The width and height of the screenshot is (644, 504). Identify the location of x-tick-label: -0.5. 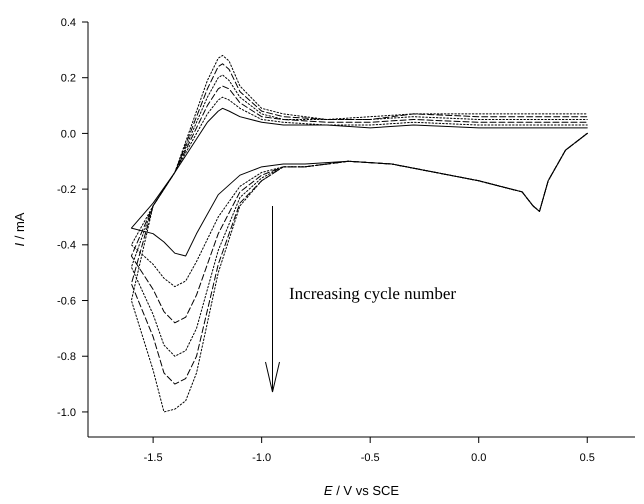
(370, 458).